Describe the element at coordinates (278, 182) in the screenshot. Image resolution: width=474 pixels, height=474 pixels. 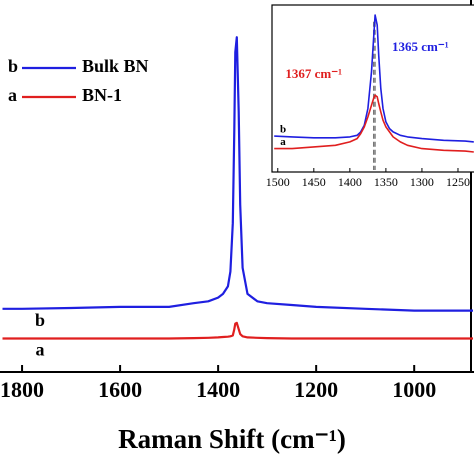
I see `x-tick-label: 1500` at that location.